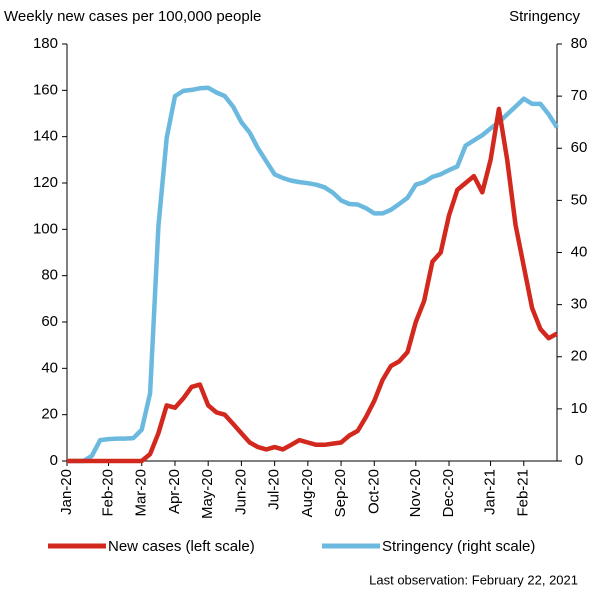 The height and width of the screenshot is (594, 603). Describe the element at coordinates (473, 579) in the screenshot. I see `note: Last observation: February 22, 2021` at that location.